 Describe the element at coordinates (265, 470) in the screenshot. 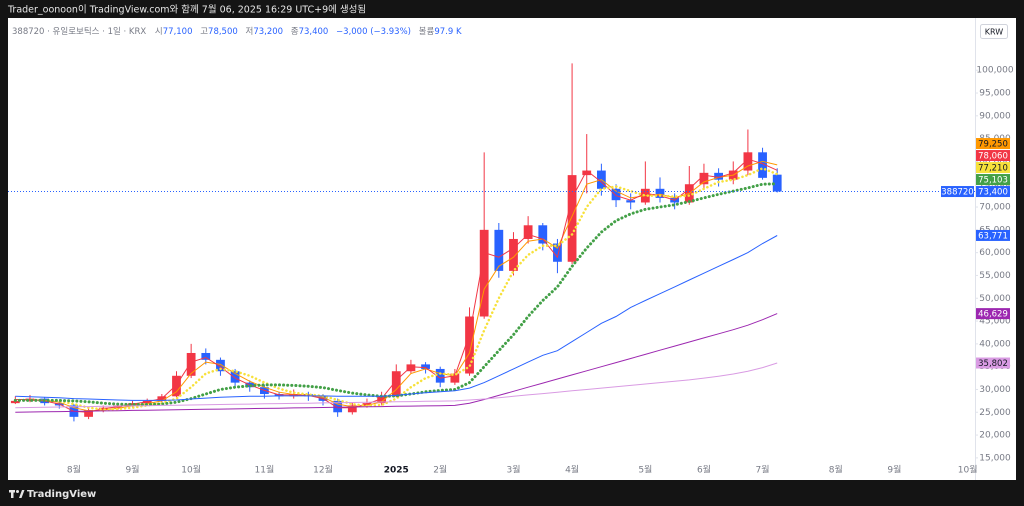

I see `x-tick-label: 11월` at that location.